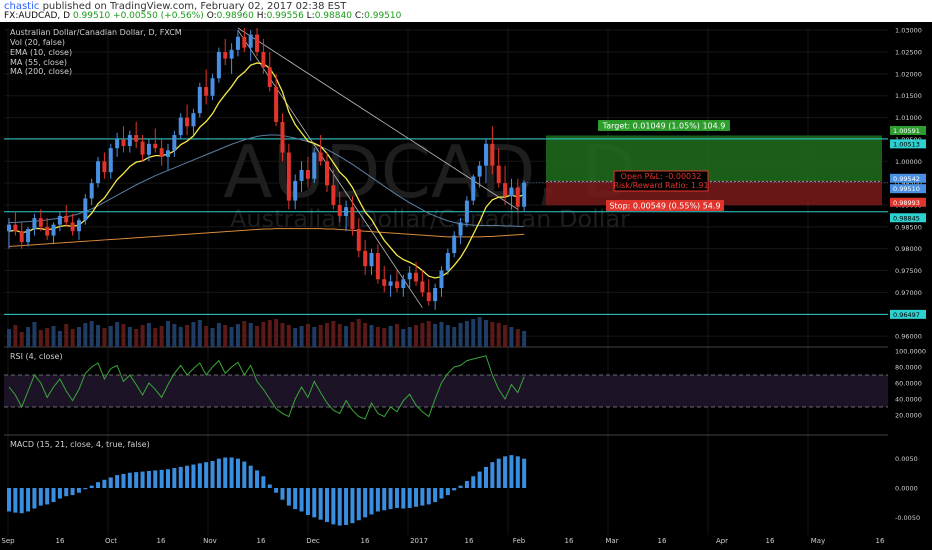  What do you see at coordinates (722, 541) in the screenshot?
I see `time-tick-label: Apr` at bounding box center [722, 541].